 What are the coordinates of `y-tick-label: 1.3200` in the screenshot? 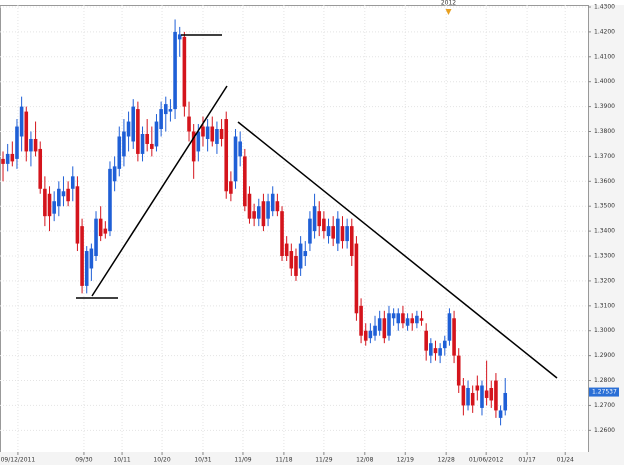 It's located at (604, 280).